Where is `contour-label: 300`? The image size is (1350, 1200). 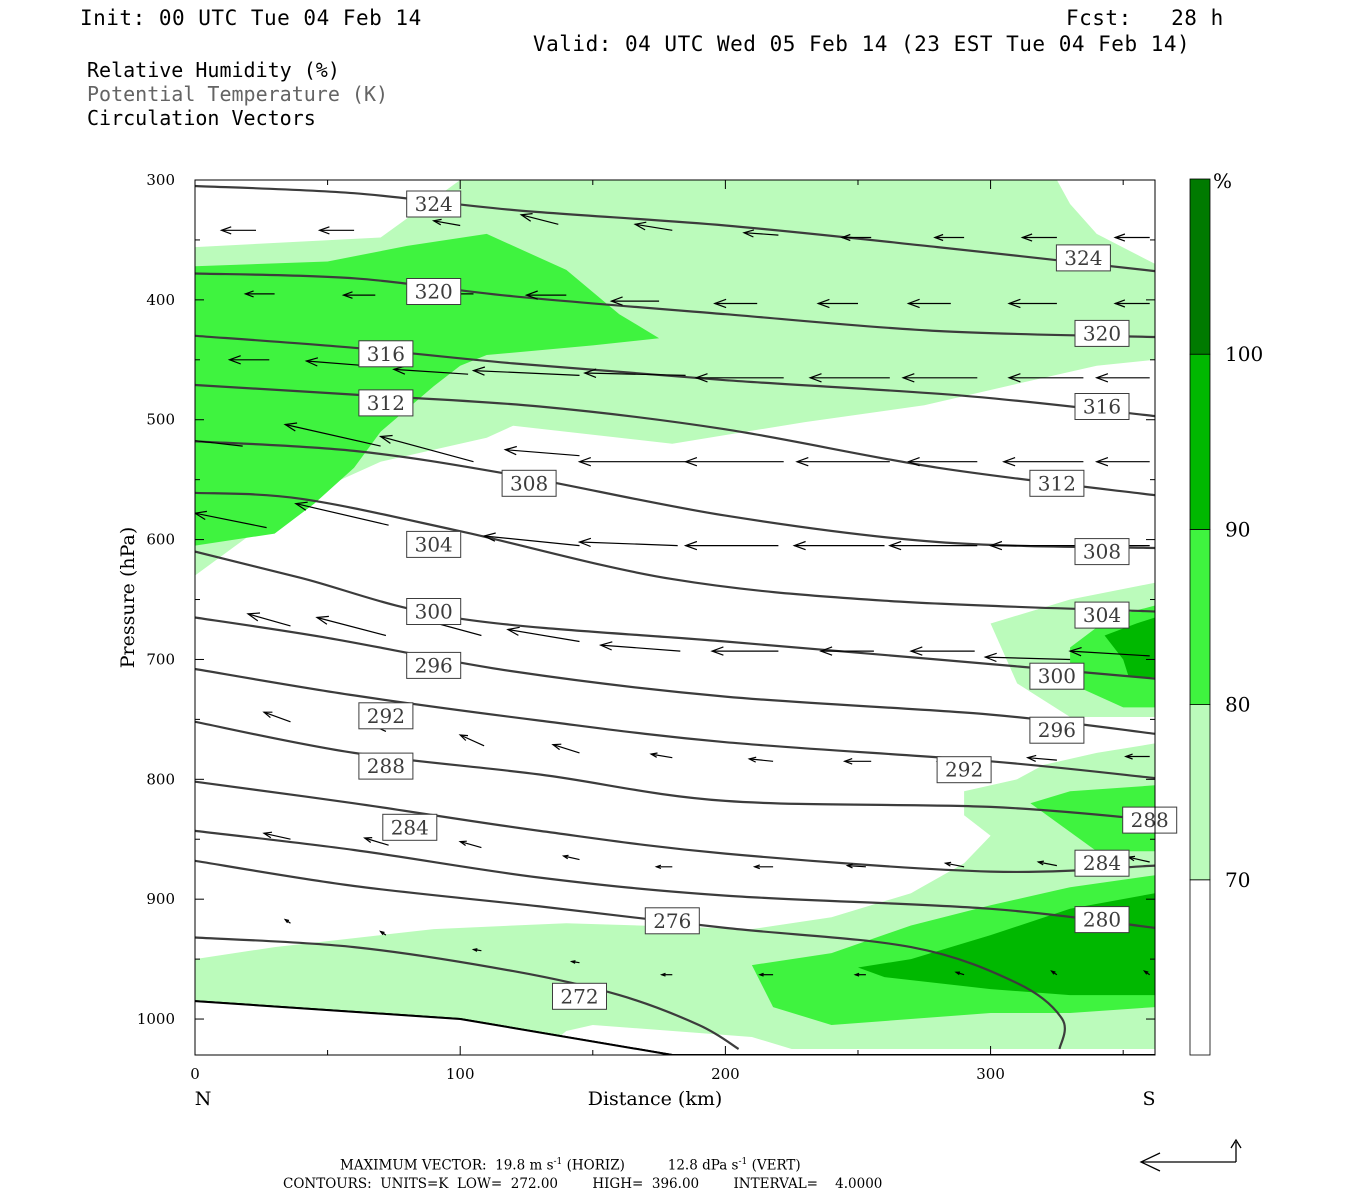
contour-label: 300 is located at coordinates (434, 611).